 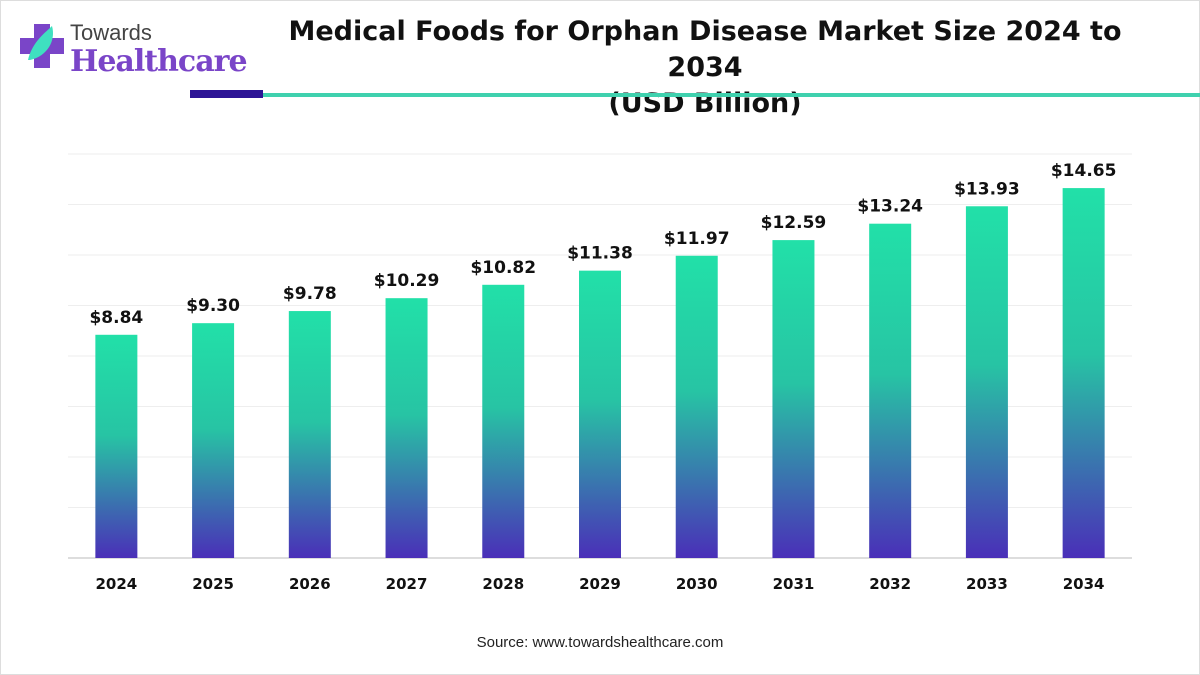 What do you see at coordinates (1084, 171) in the screenshot?
I see `data-label: $14.65` at bounding box center [1084, 171].